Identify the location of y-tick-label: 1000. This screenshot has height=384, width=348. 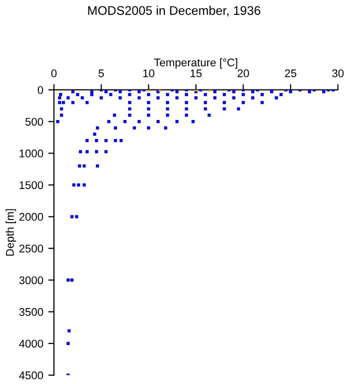
(32, 154).